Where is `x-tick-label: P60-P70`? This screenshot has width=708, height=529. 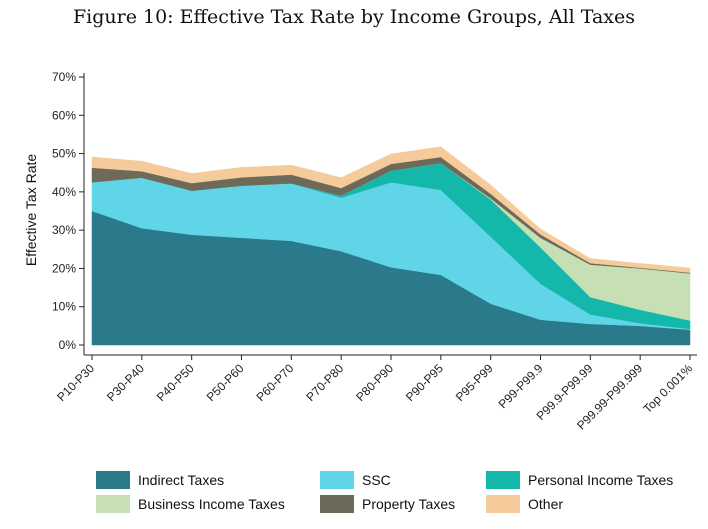 x-tick-label: P60-P70 is located at coordinates (275, 382).